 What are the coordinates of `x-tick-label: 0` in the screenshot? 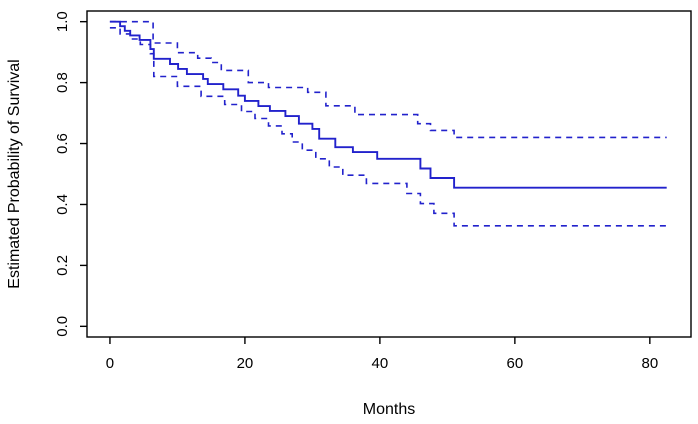 It's located at (110, 363).